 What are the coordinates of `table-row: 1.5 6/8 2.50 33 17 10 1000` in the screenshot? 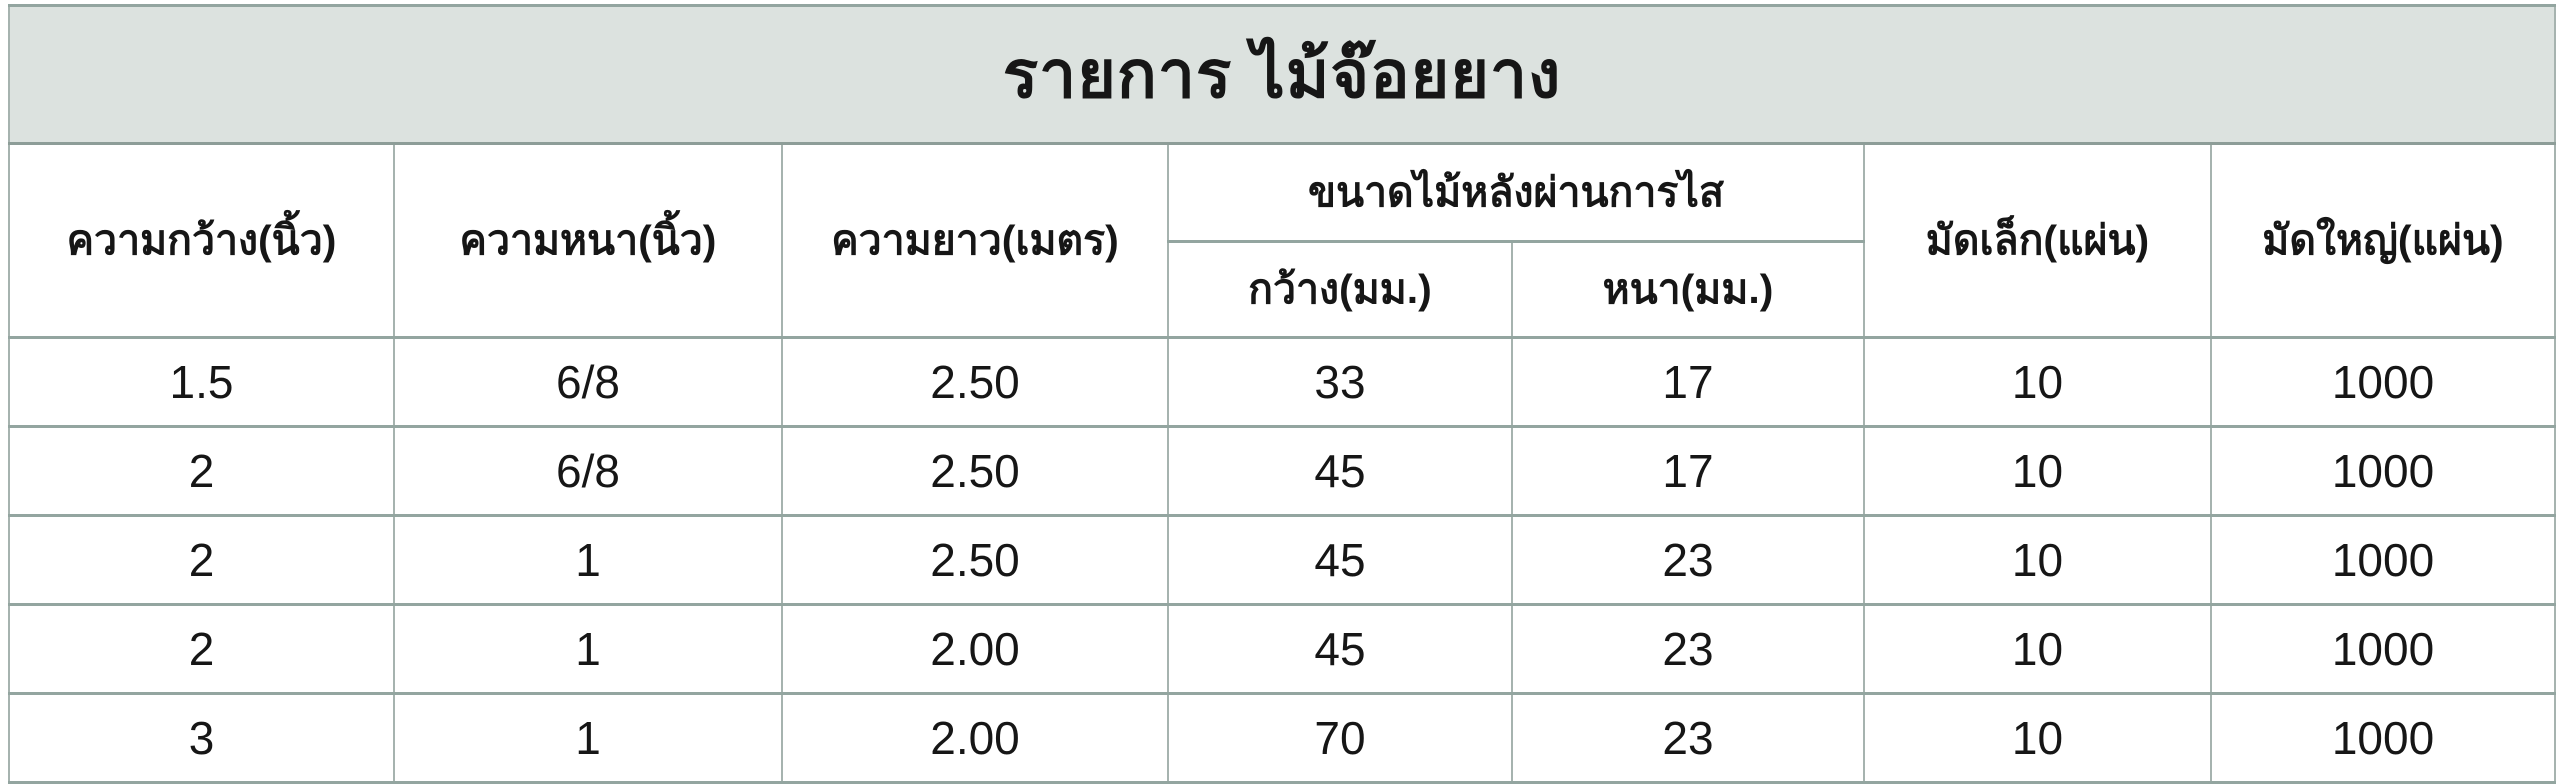 It's located at (1282, 382).